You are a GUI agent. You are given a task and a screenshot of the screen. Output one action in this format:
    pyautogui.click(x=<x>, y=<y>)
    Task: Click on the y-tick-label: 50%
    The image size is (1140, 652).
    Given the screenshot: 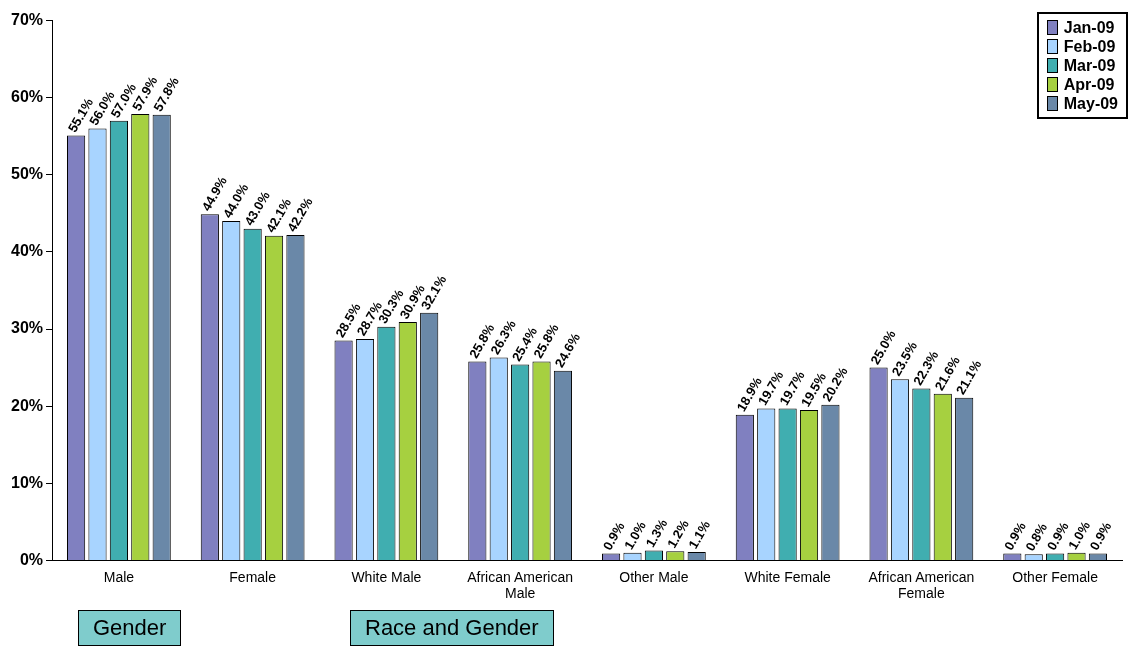 What is the action you would take?
    pyautogui.click(x=27, y=174)
    